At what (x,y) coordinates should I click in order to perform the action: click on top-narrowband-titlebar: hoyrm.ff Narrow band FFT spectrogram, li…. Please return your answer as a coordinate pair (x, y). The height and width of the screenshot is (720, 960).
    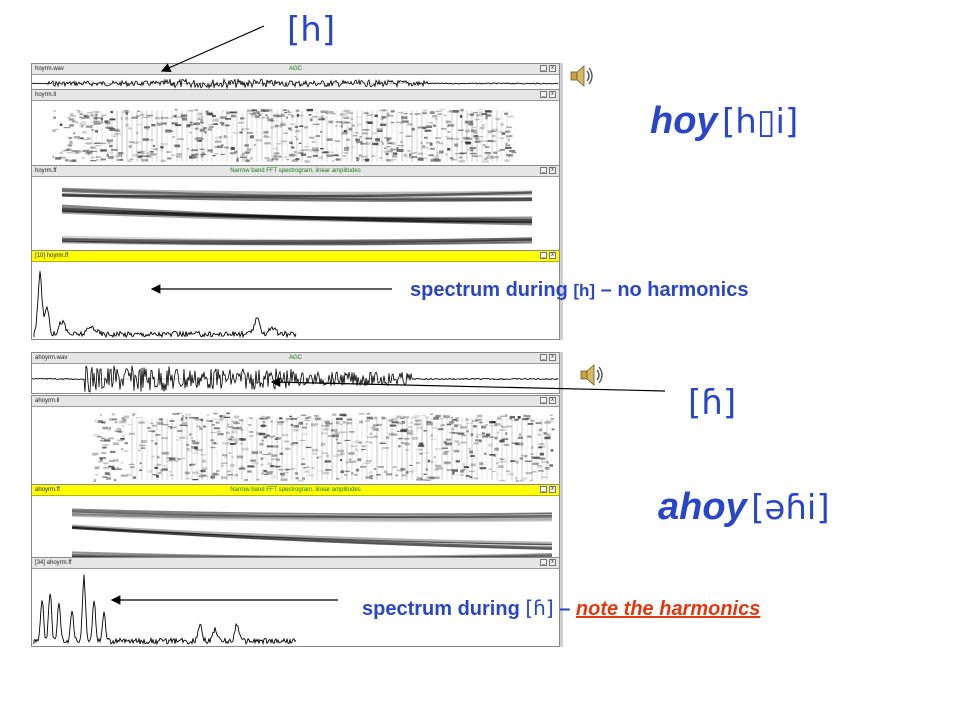
    Looking at the image, I should click on (295, 171).